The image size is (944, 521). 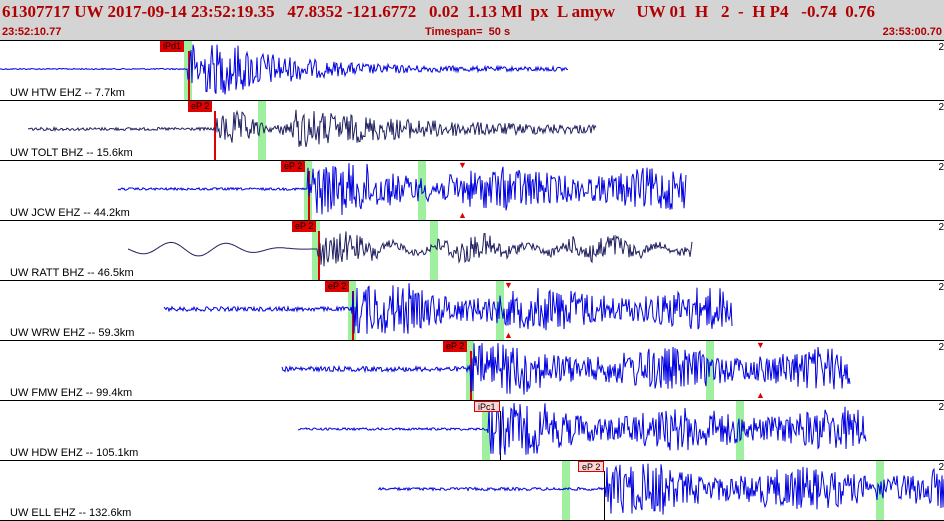 I want to click on trace-panel: iPd1 UW HTW EHZ -- 7.7km 2, so click(x=472, y=70).